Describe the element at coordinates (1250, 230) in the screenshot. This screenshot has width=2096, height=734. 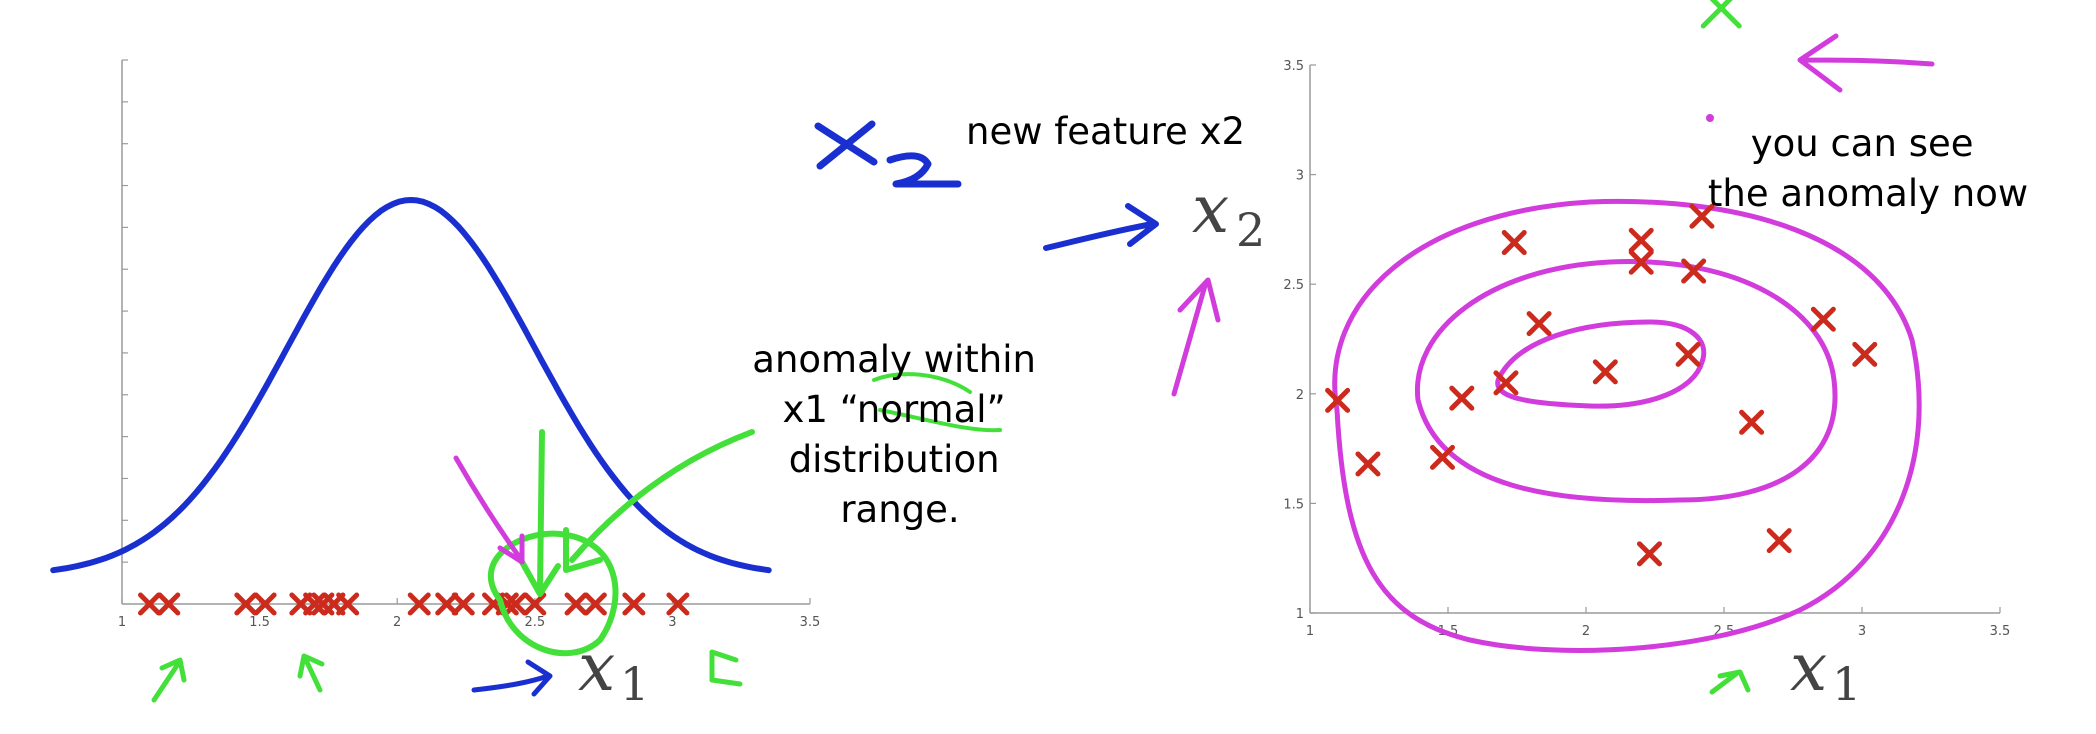
I see `right-x2-sub: 2` at that location.